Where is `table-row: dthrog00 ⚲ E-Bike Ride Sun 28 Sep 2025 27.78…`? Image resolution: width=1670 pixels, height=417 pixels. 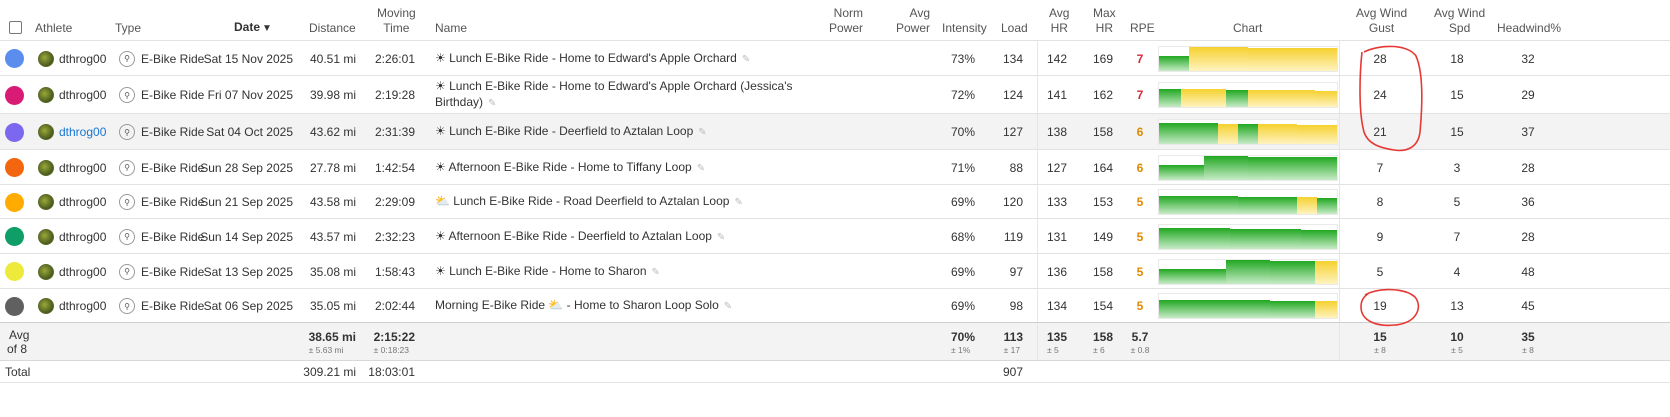 table-row: dthrog00 ⚲ E-Bike Ride Sun 28 Sep 2025 27.78… is located at coordinates (835, 167).